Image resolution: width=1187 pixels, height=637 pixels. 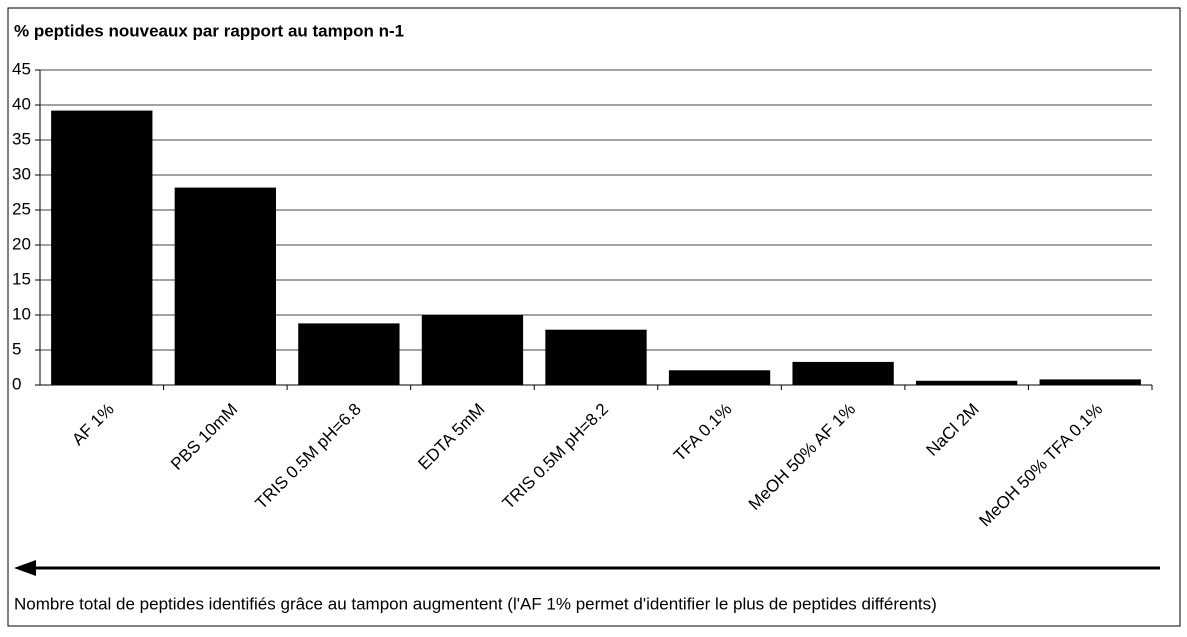 What do you see at coordinates (555, 456) in the screenshot?
I see `x-tick-label: TRIS 0.5M pH=8.2` at bounding box center [555, 456].